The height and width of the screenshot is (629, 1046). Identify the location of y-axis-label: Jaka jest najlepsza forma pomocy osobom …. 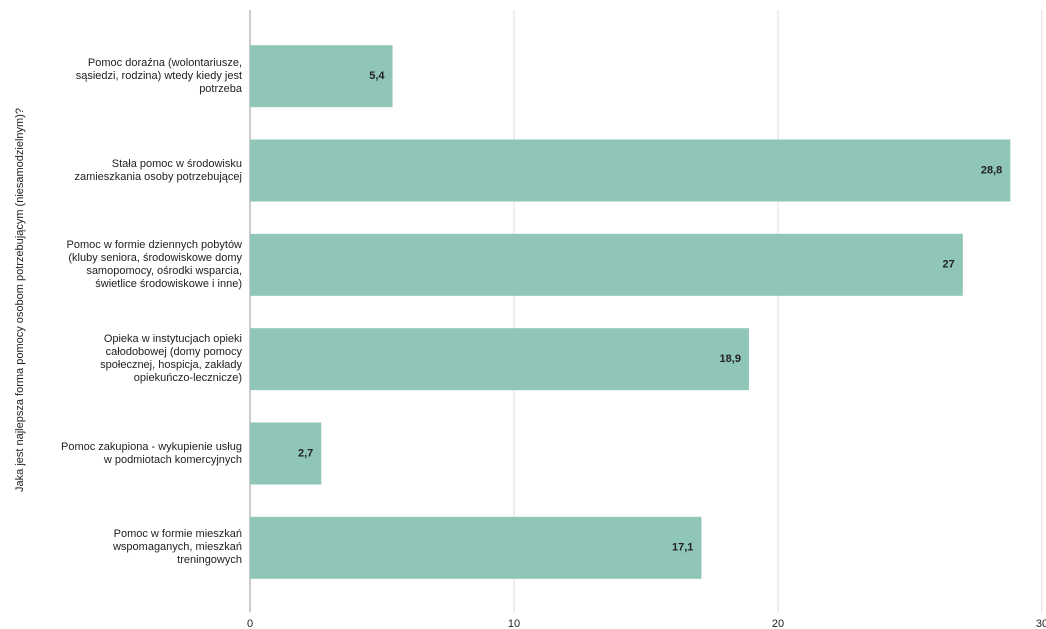
(20, 300).